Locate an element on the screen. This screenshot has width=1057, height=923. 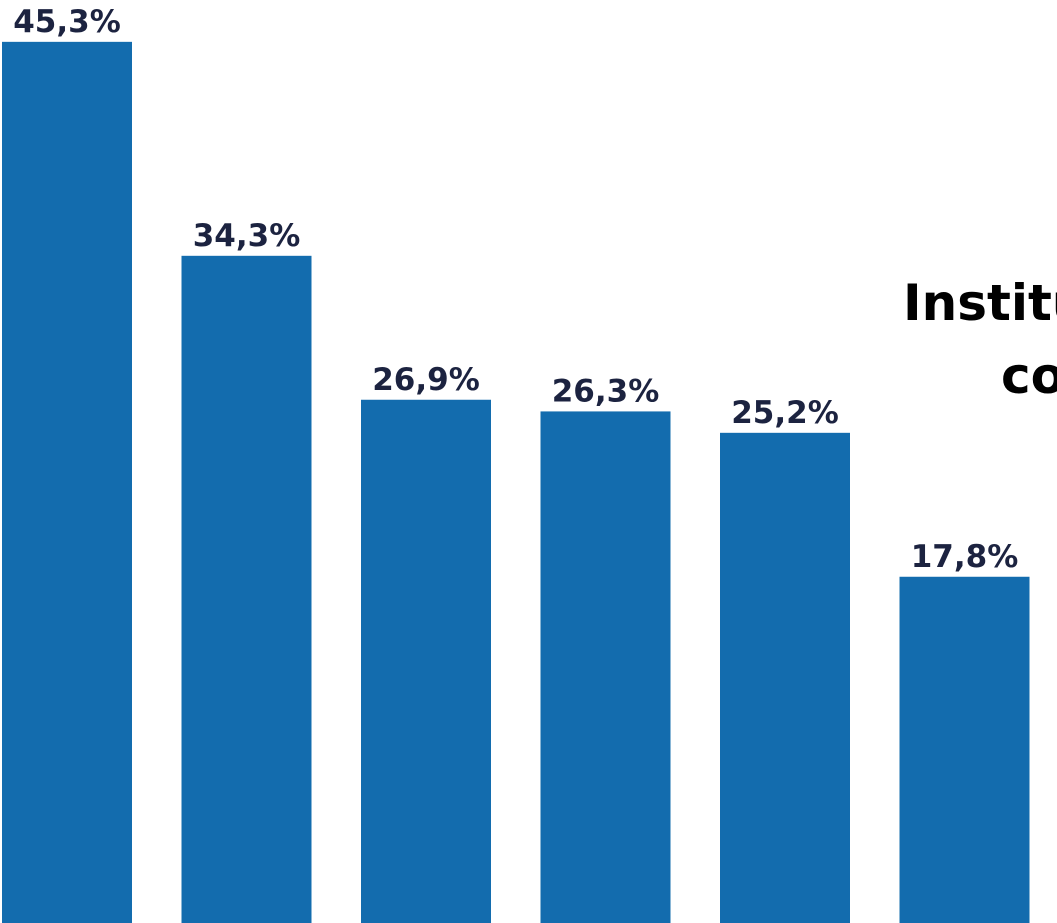
value-label-2: 34,3% is located at coordinates (247, 236).